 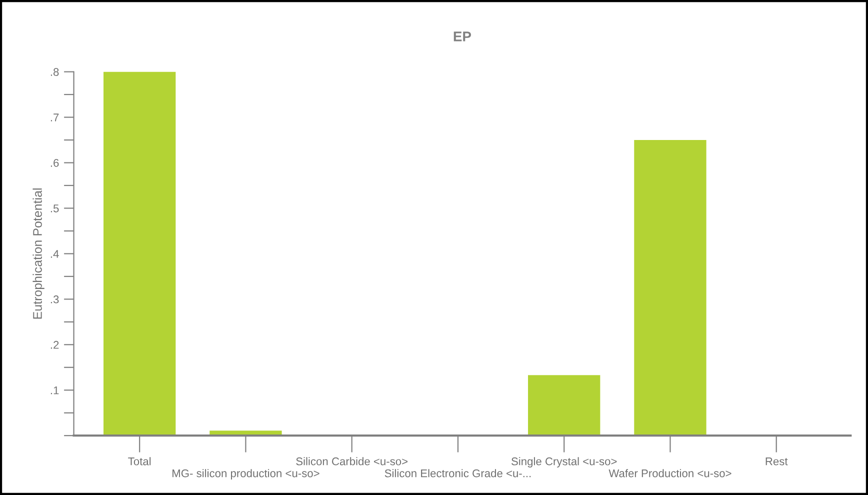 What do you see at coordinates (54, 72) in the screenshot?
I see `y-tick-label: .8` at bounding box center [54, 72].